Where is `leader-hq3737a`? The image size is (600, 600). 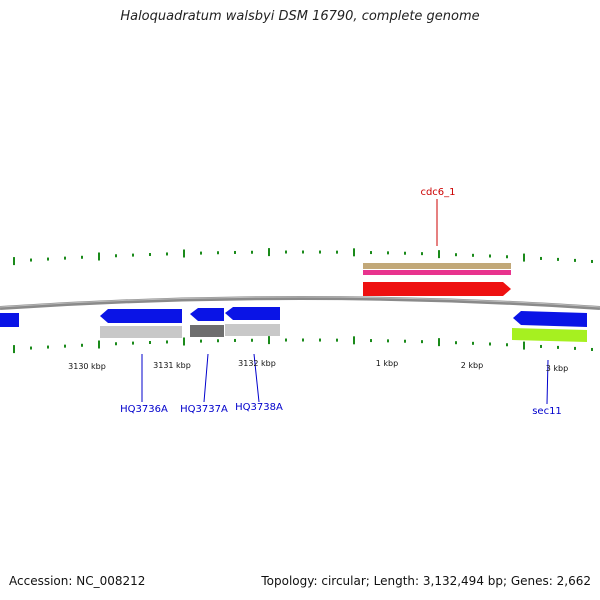 leader-hq3737a is located at coordinates (206, 378).